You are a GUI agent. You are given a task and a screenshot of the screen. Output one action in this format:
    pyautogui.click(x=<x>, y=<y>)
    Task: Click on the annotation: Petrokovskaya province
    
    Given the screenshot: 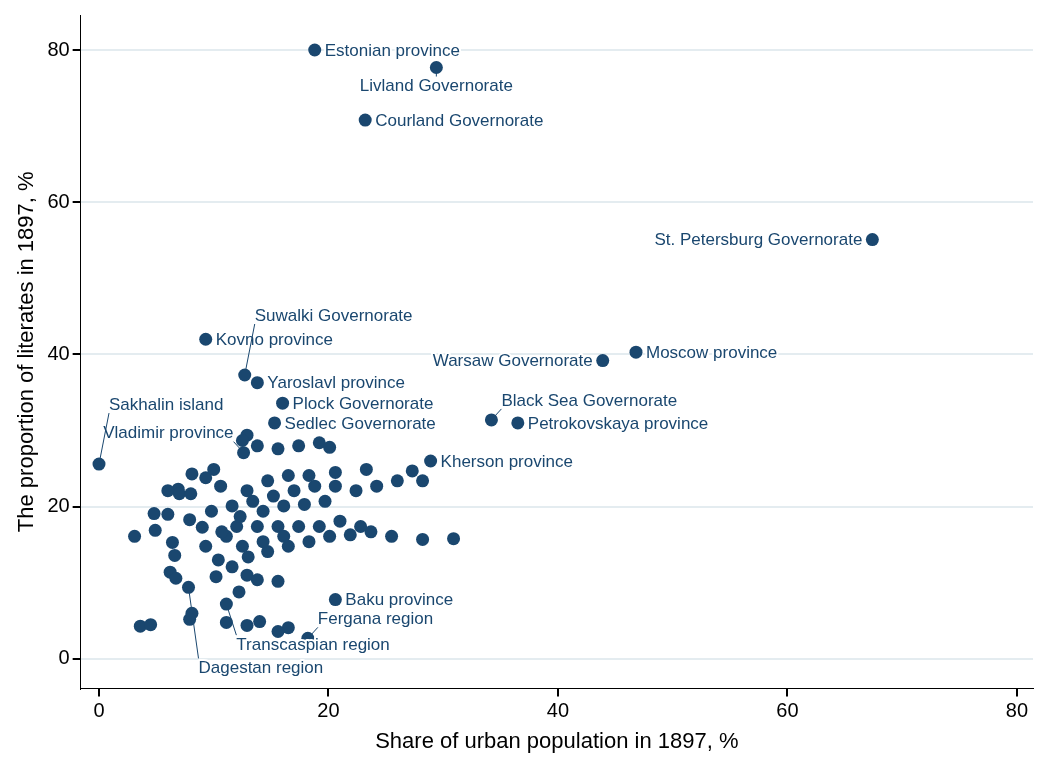 What is the action you would take?
    pyautogui.click(x=618, y=423)
    